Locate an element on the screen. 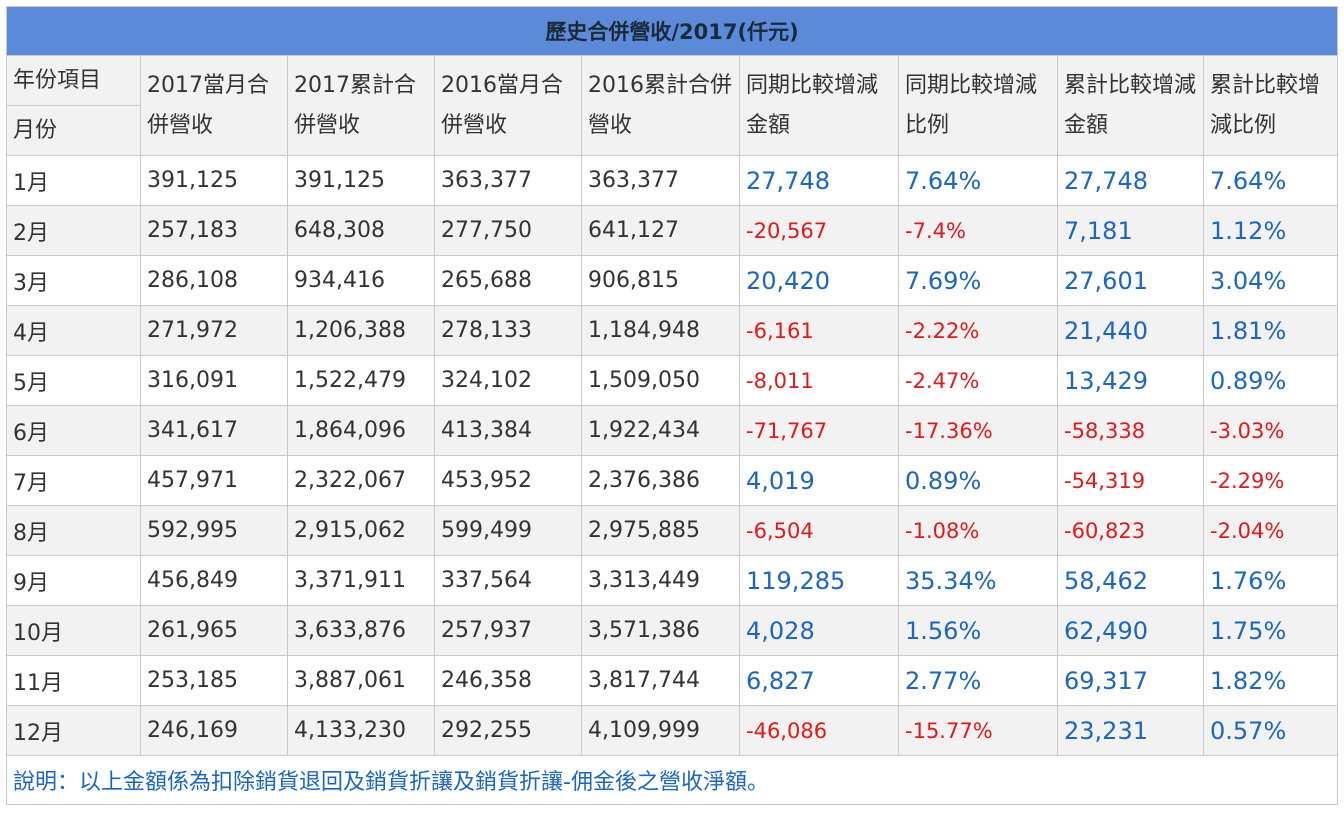 The image size is (1344, 813). value-cell: -2.29% is located at coordinates (1270, 480).